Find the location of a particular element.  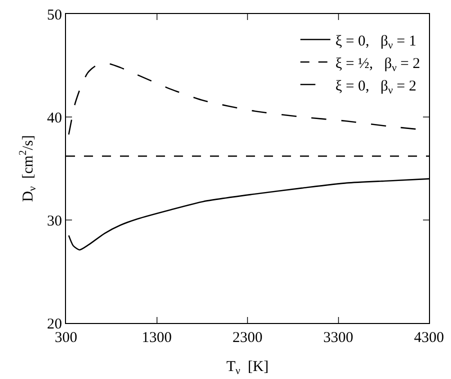

x-tick-label: 4300 is located at coordinates (429, 338).